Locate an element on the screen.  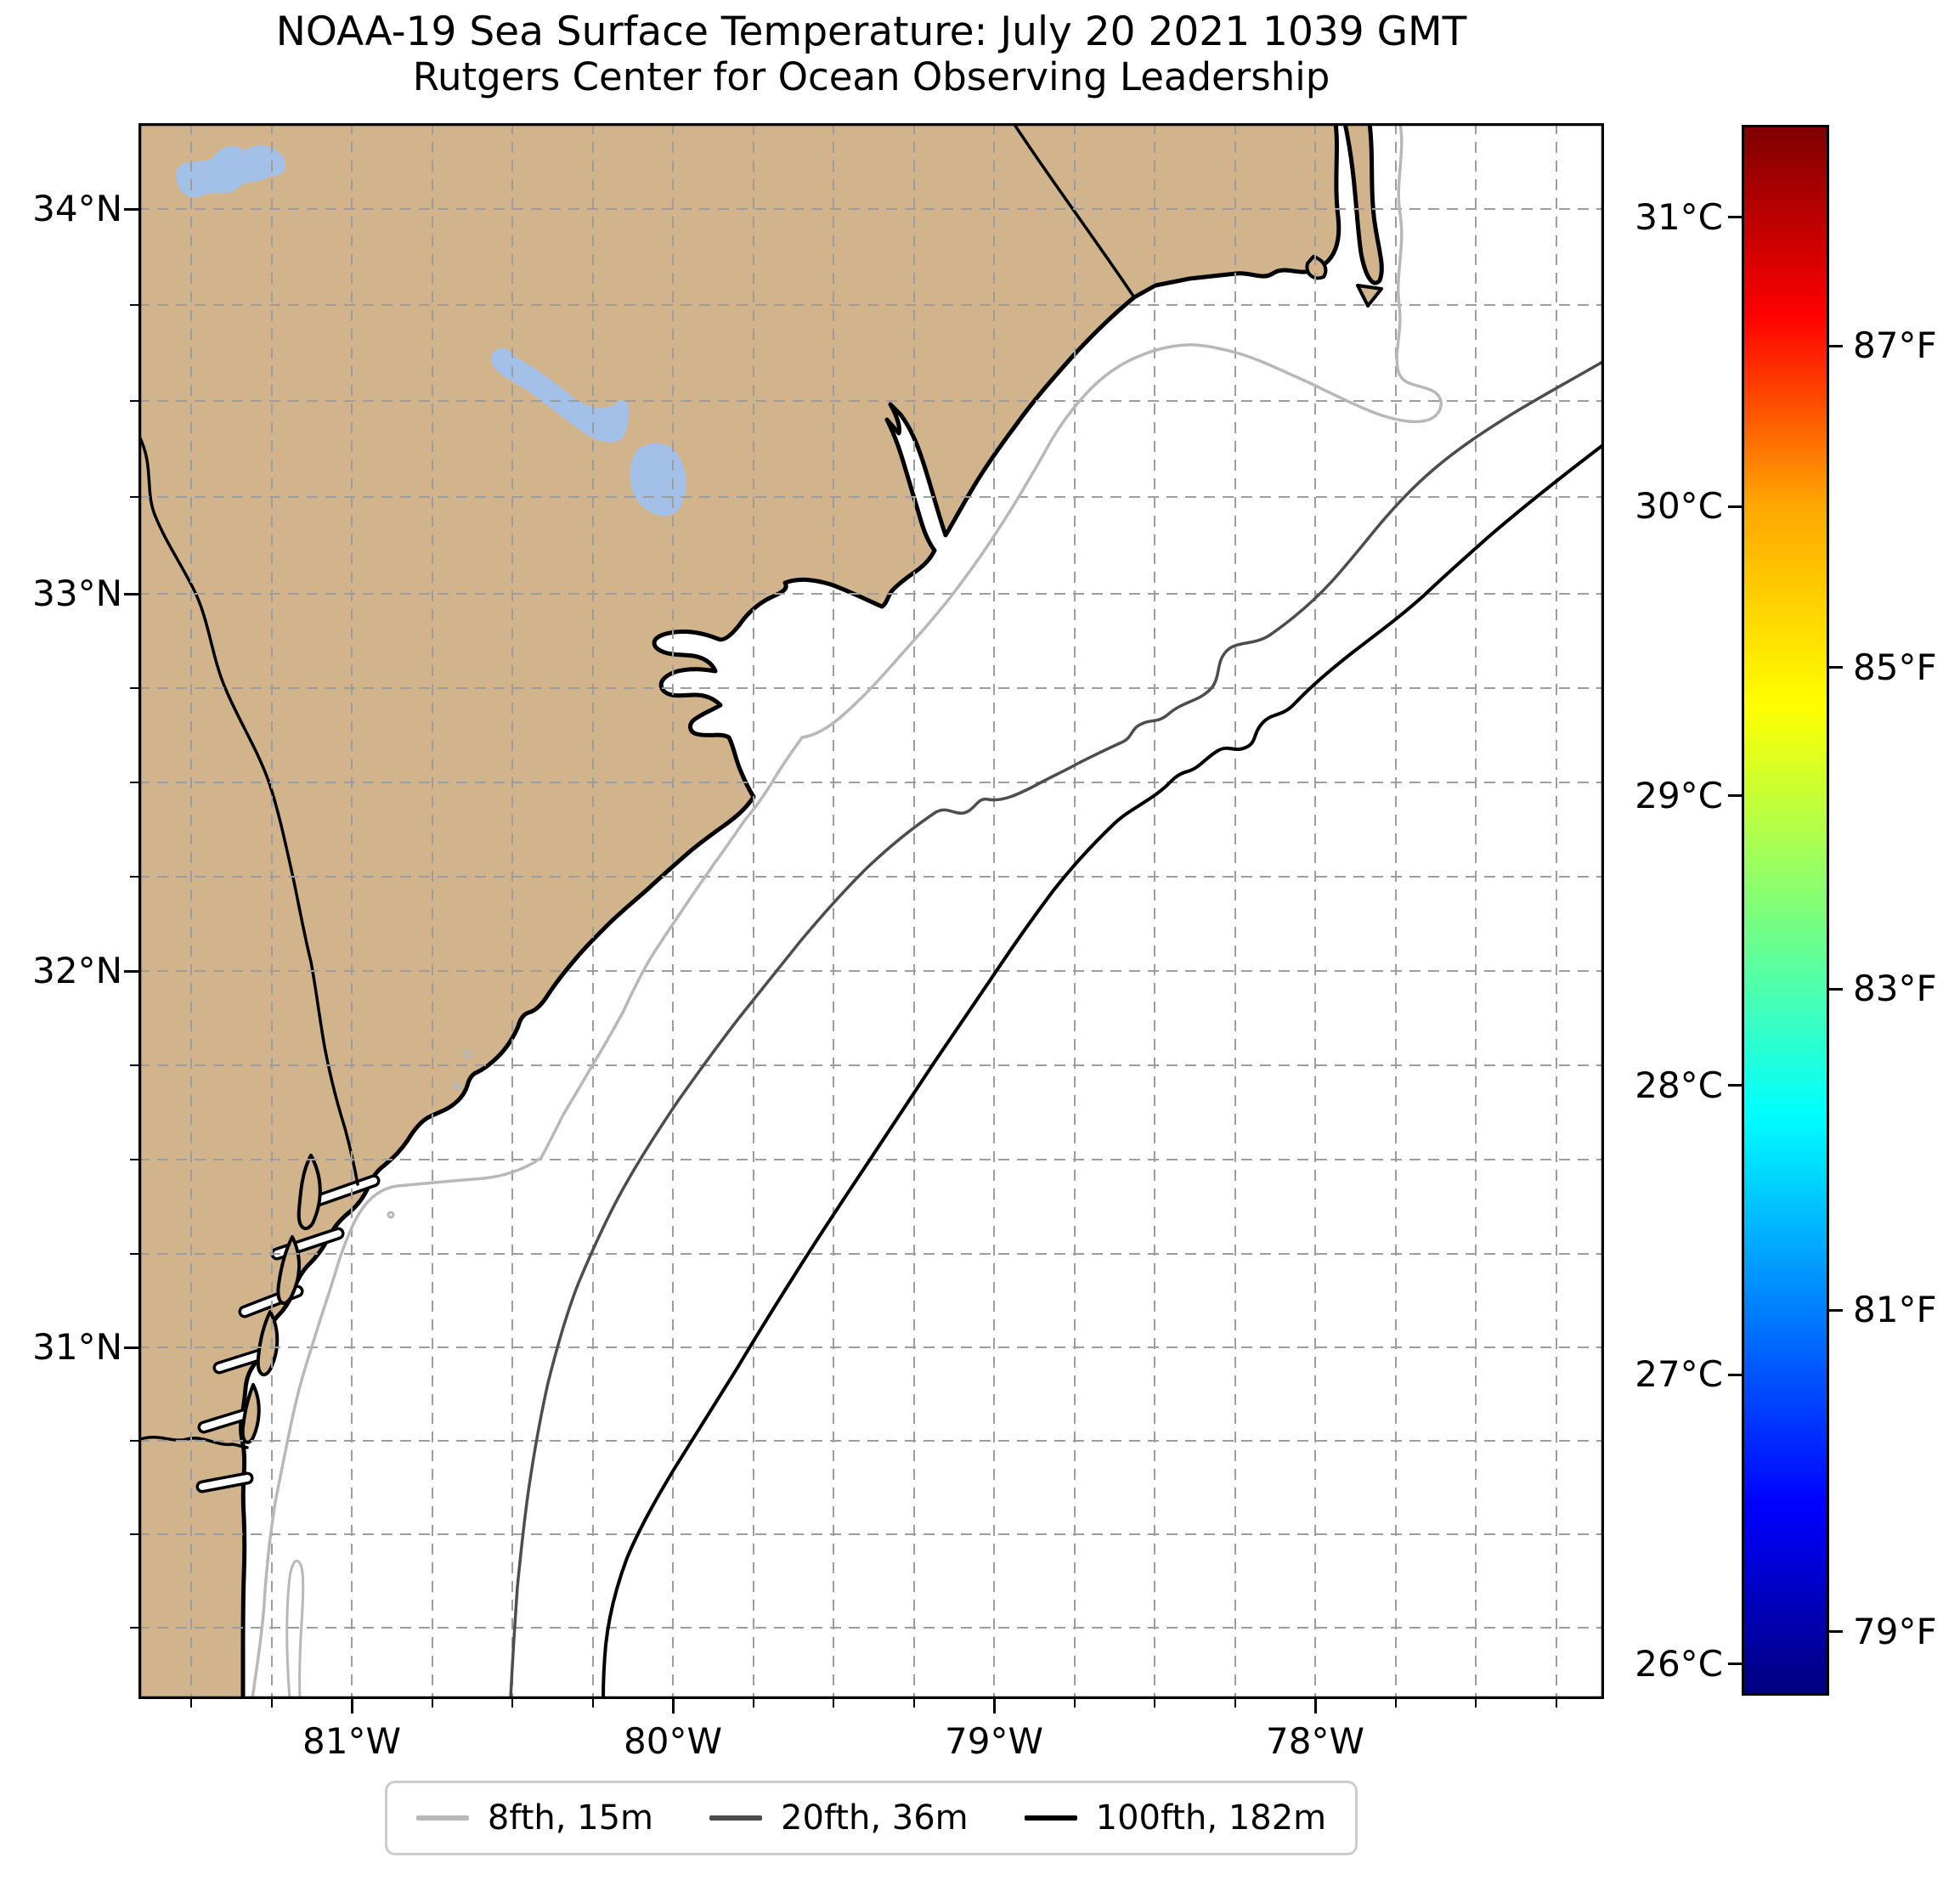
x-axis-tick-label: 78°W is located at coordinates (1315, 1741).